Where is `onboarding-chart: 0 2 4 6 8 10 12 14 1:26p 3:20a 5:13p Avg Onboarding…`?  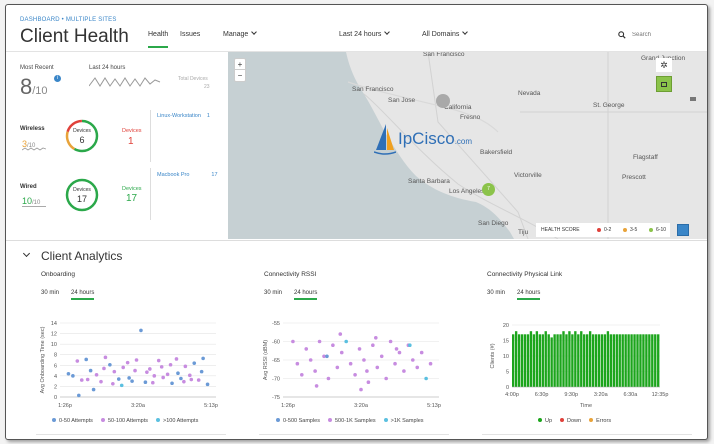
onboarding-chart: 0 2 4 6 8 10 12 14 1:26p 3:20a 5:13p Avg Onboarding… is located at coordinates (129, 365).